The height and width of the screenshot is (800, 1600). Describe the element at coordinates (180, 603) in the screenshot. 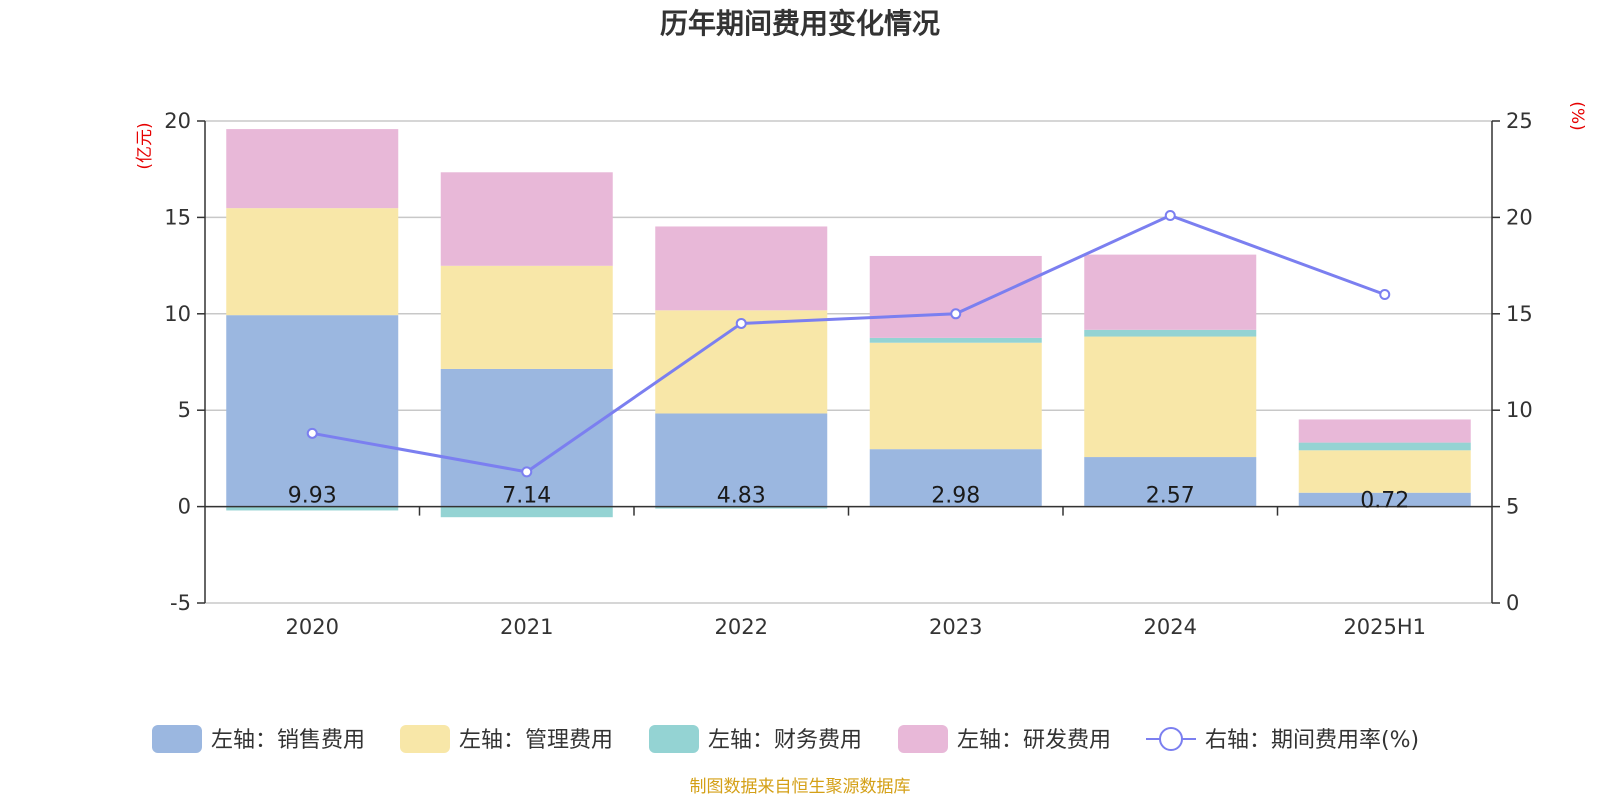

I see `left-tick-label: -5` at that location.